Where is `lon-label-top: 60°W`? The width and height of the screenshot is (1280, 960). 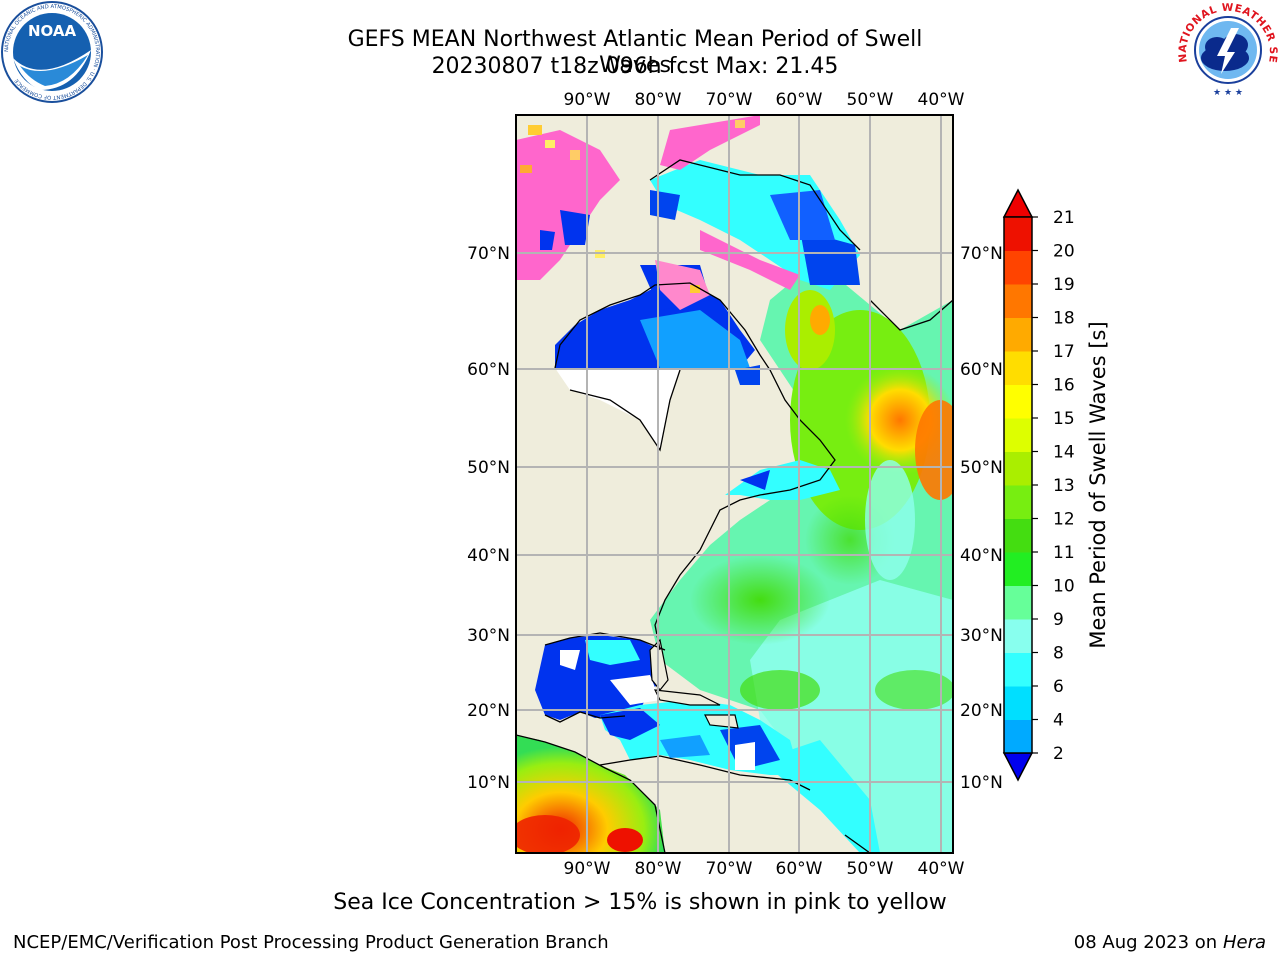 lon-label-top: 60°W is located at coordinates (799, 100).